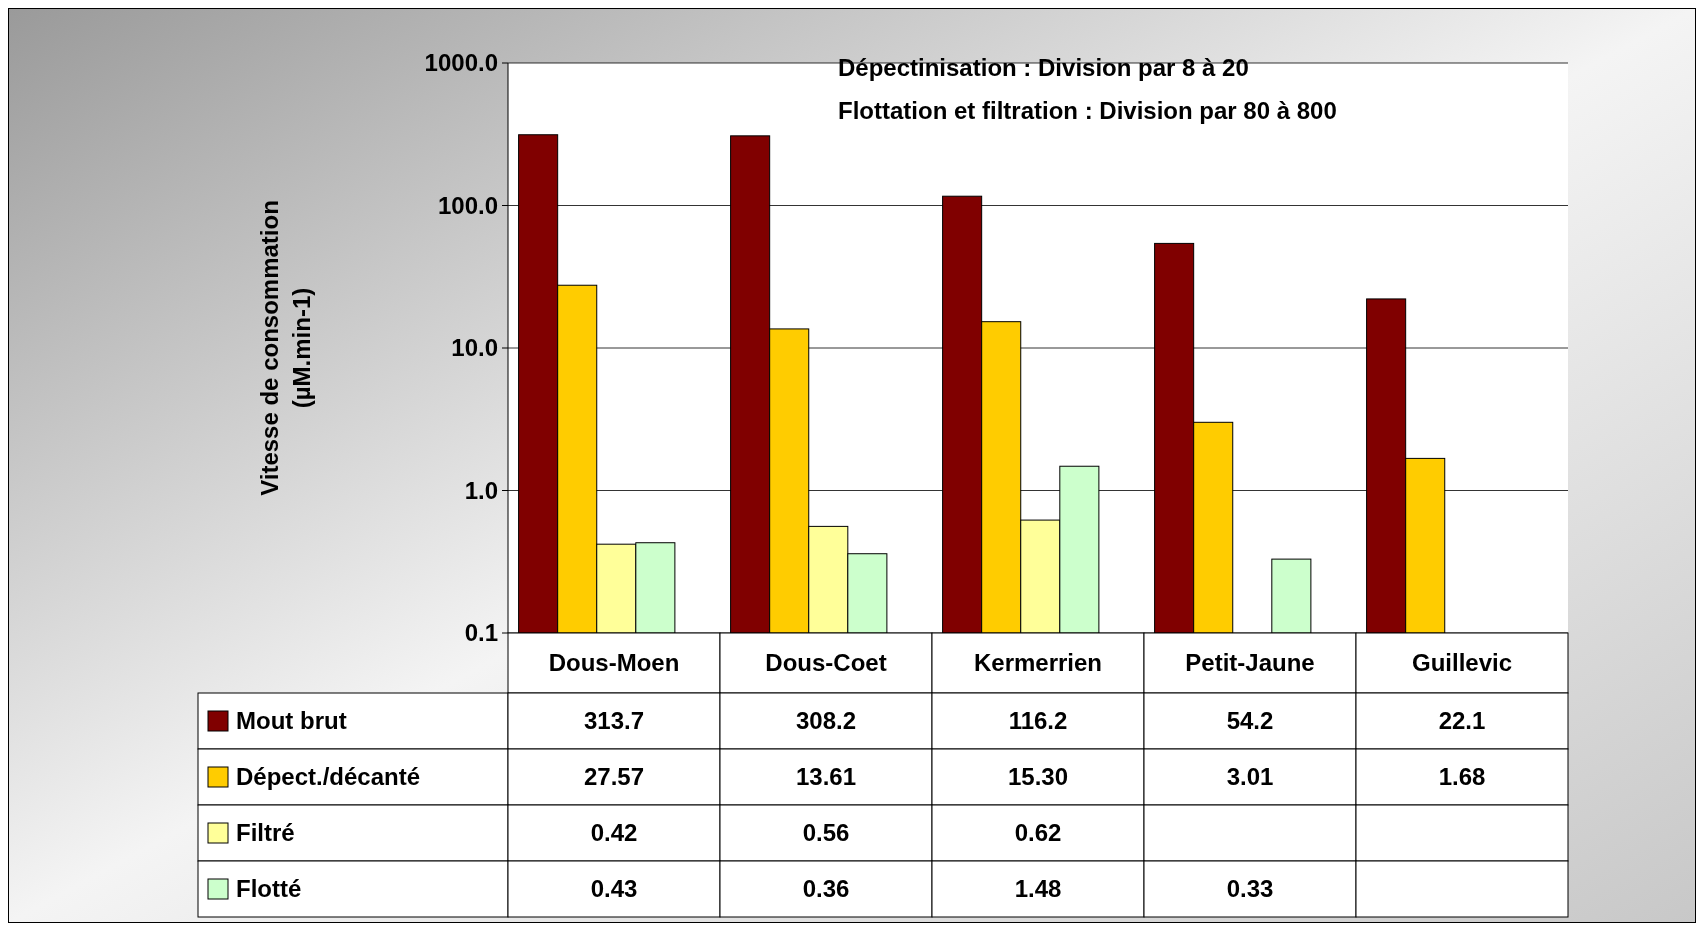 This screenshot has height=931, width=1704. I want to click on x-tick-label: Guillevic, so click(1462, 663).